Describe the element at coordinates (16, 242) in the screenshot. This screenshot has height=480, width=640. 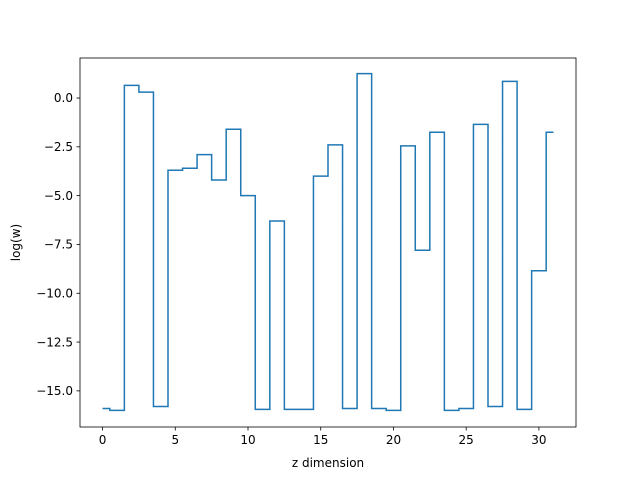
I see `y-axis-label: log(w)` at that location.